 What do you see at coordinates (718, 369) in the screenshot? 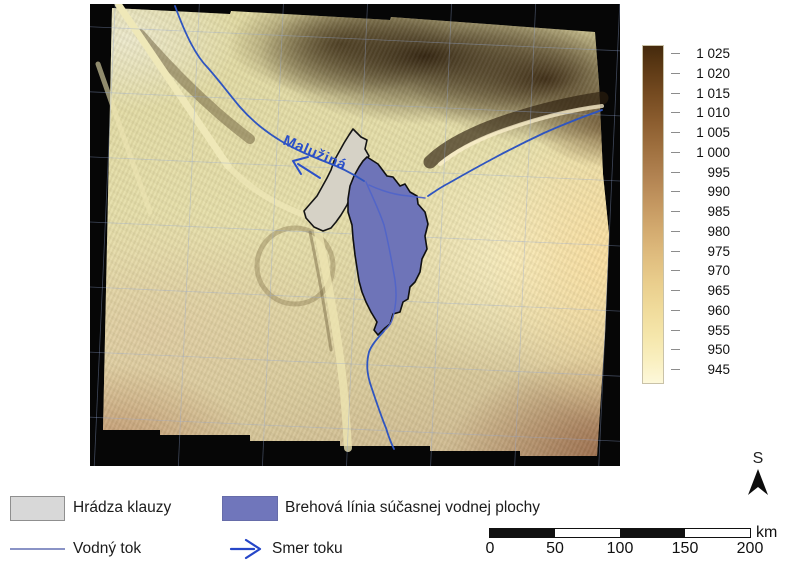
I see `colorbar-tick-label: 945` at bounding box center [718, 369].